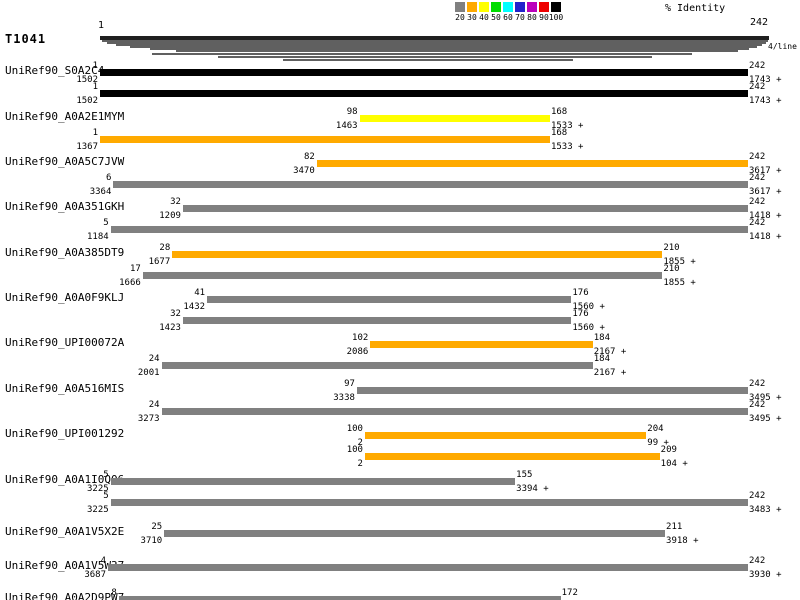 The width and height of the screenshot is (800, 600). I want to click on query-start: 25, so click(157, 527).